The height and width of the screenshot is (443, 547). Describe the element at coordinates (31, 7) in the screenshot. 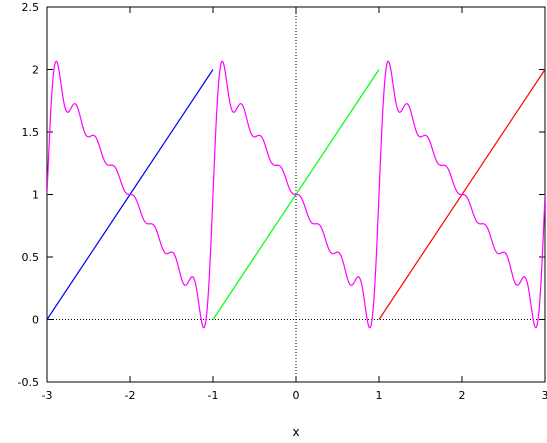

I see `y-tick-label: 2.5` at that location.